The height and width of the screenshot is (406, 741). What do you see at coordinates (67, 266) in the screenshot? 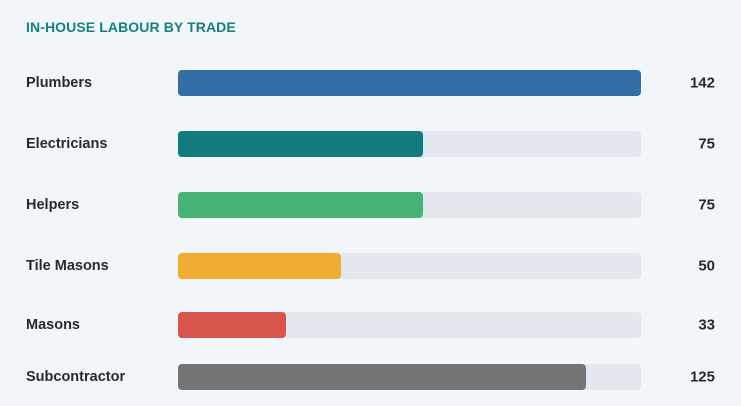
I see `category-label: Tile Masons` at bounding box center [67, 266].